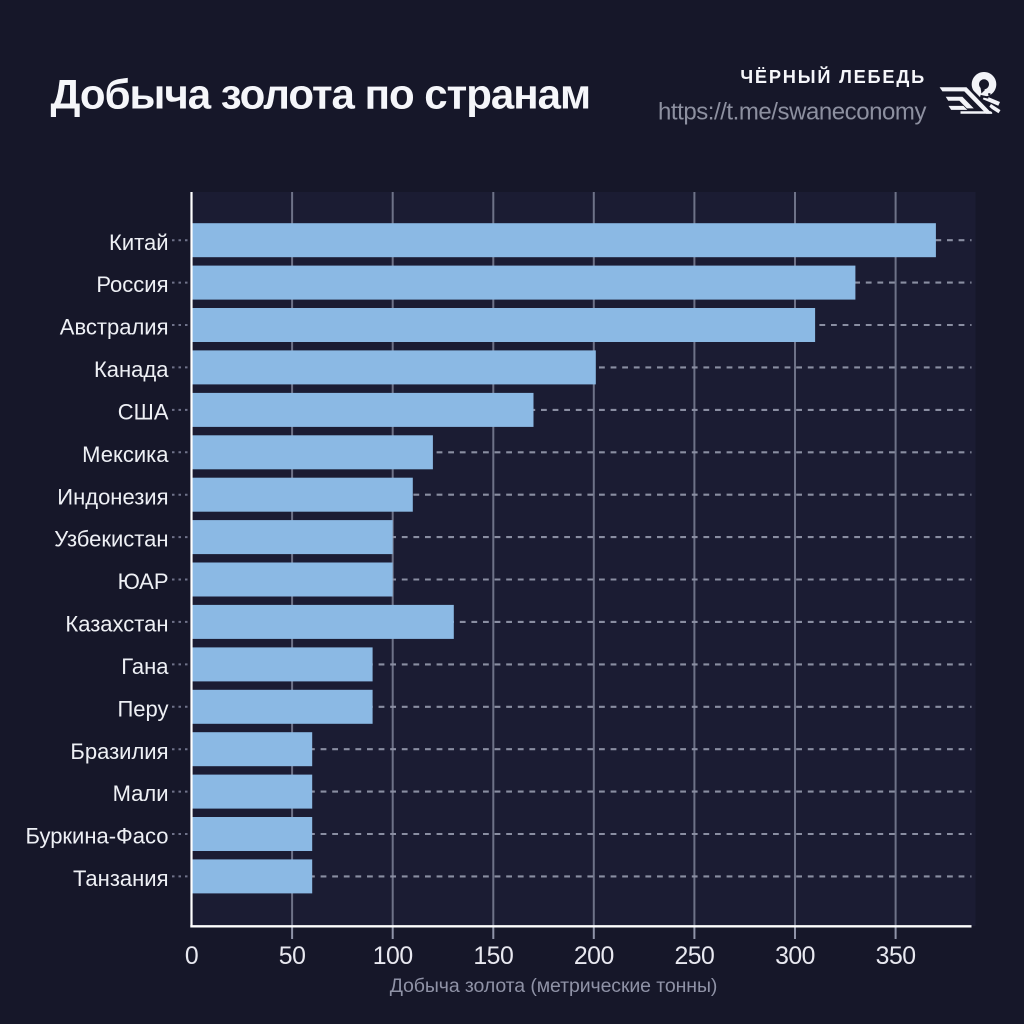 The height and width of the screenshot is (1024, 1024). Describe the element at coordinates (145, 666) in the screenshot. I see `svg-text: Гана` at that location.